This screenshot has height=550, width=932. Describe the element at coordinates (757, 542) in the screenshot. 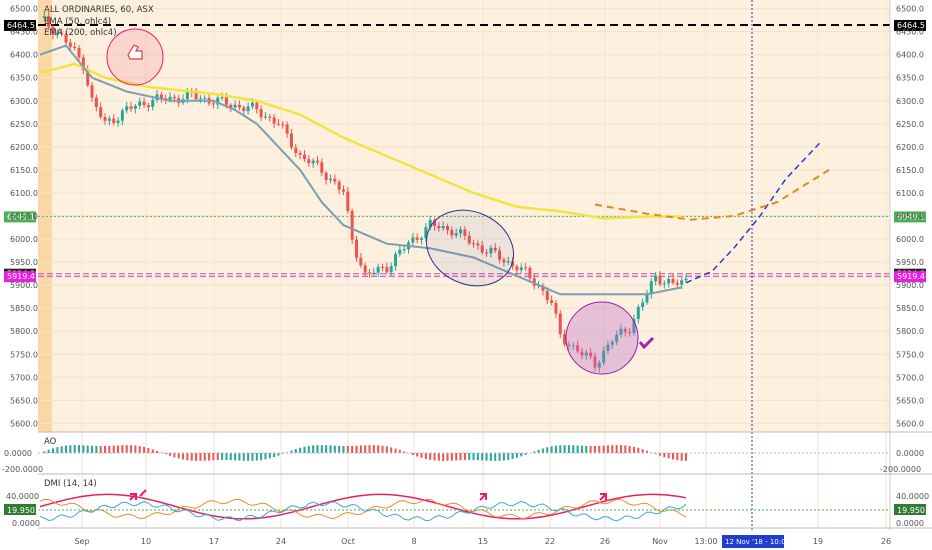

I see `date-badge-label: 12 Nov '18 - 10:00` at that location.